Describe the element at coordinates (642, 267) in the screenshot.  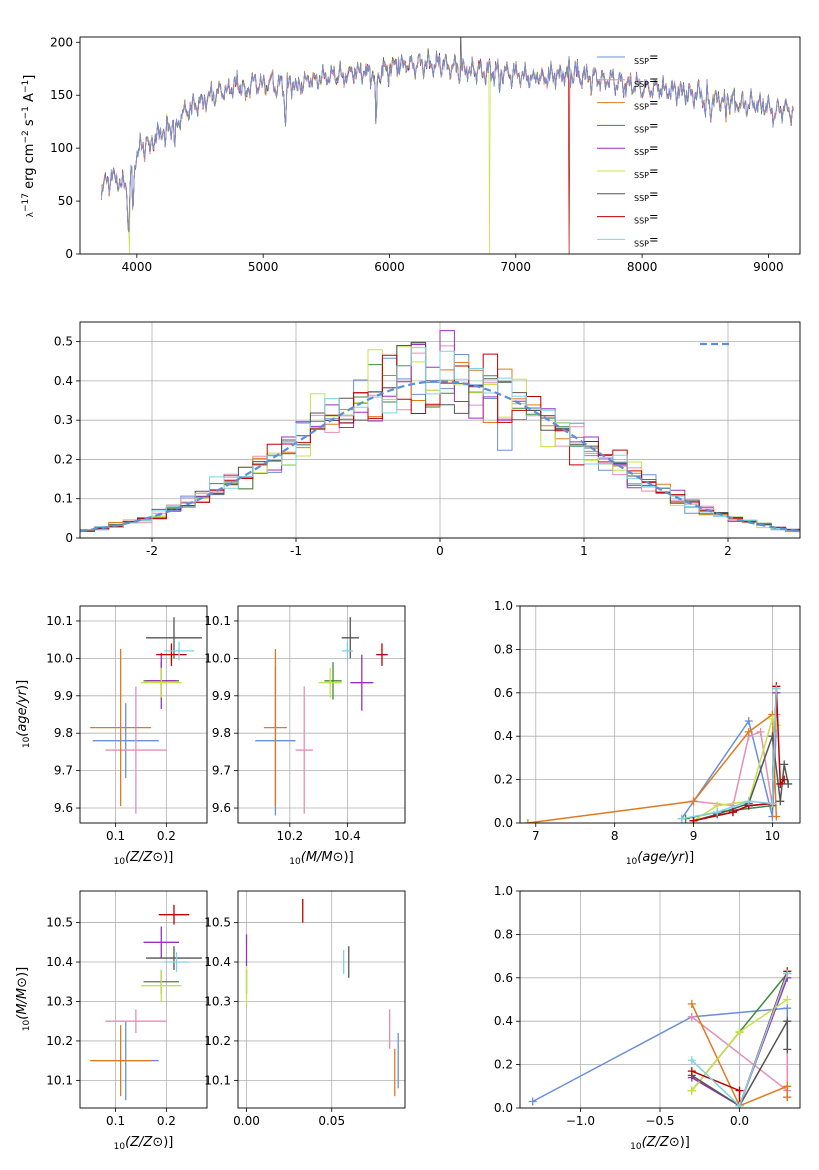
I see `tick-label-x: 8000` at that location.